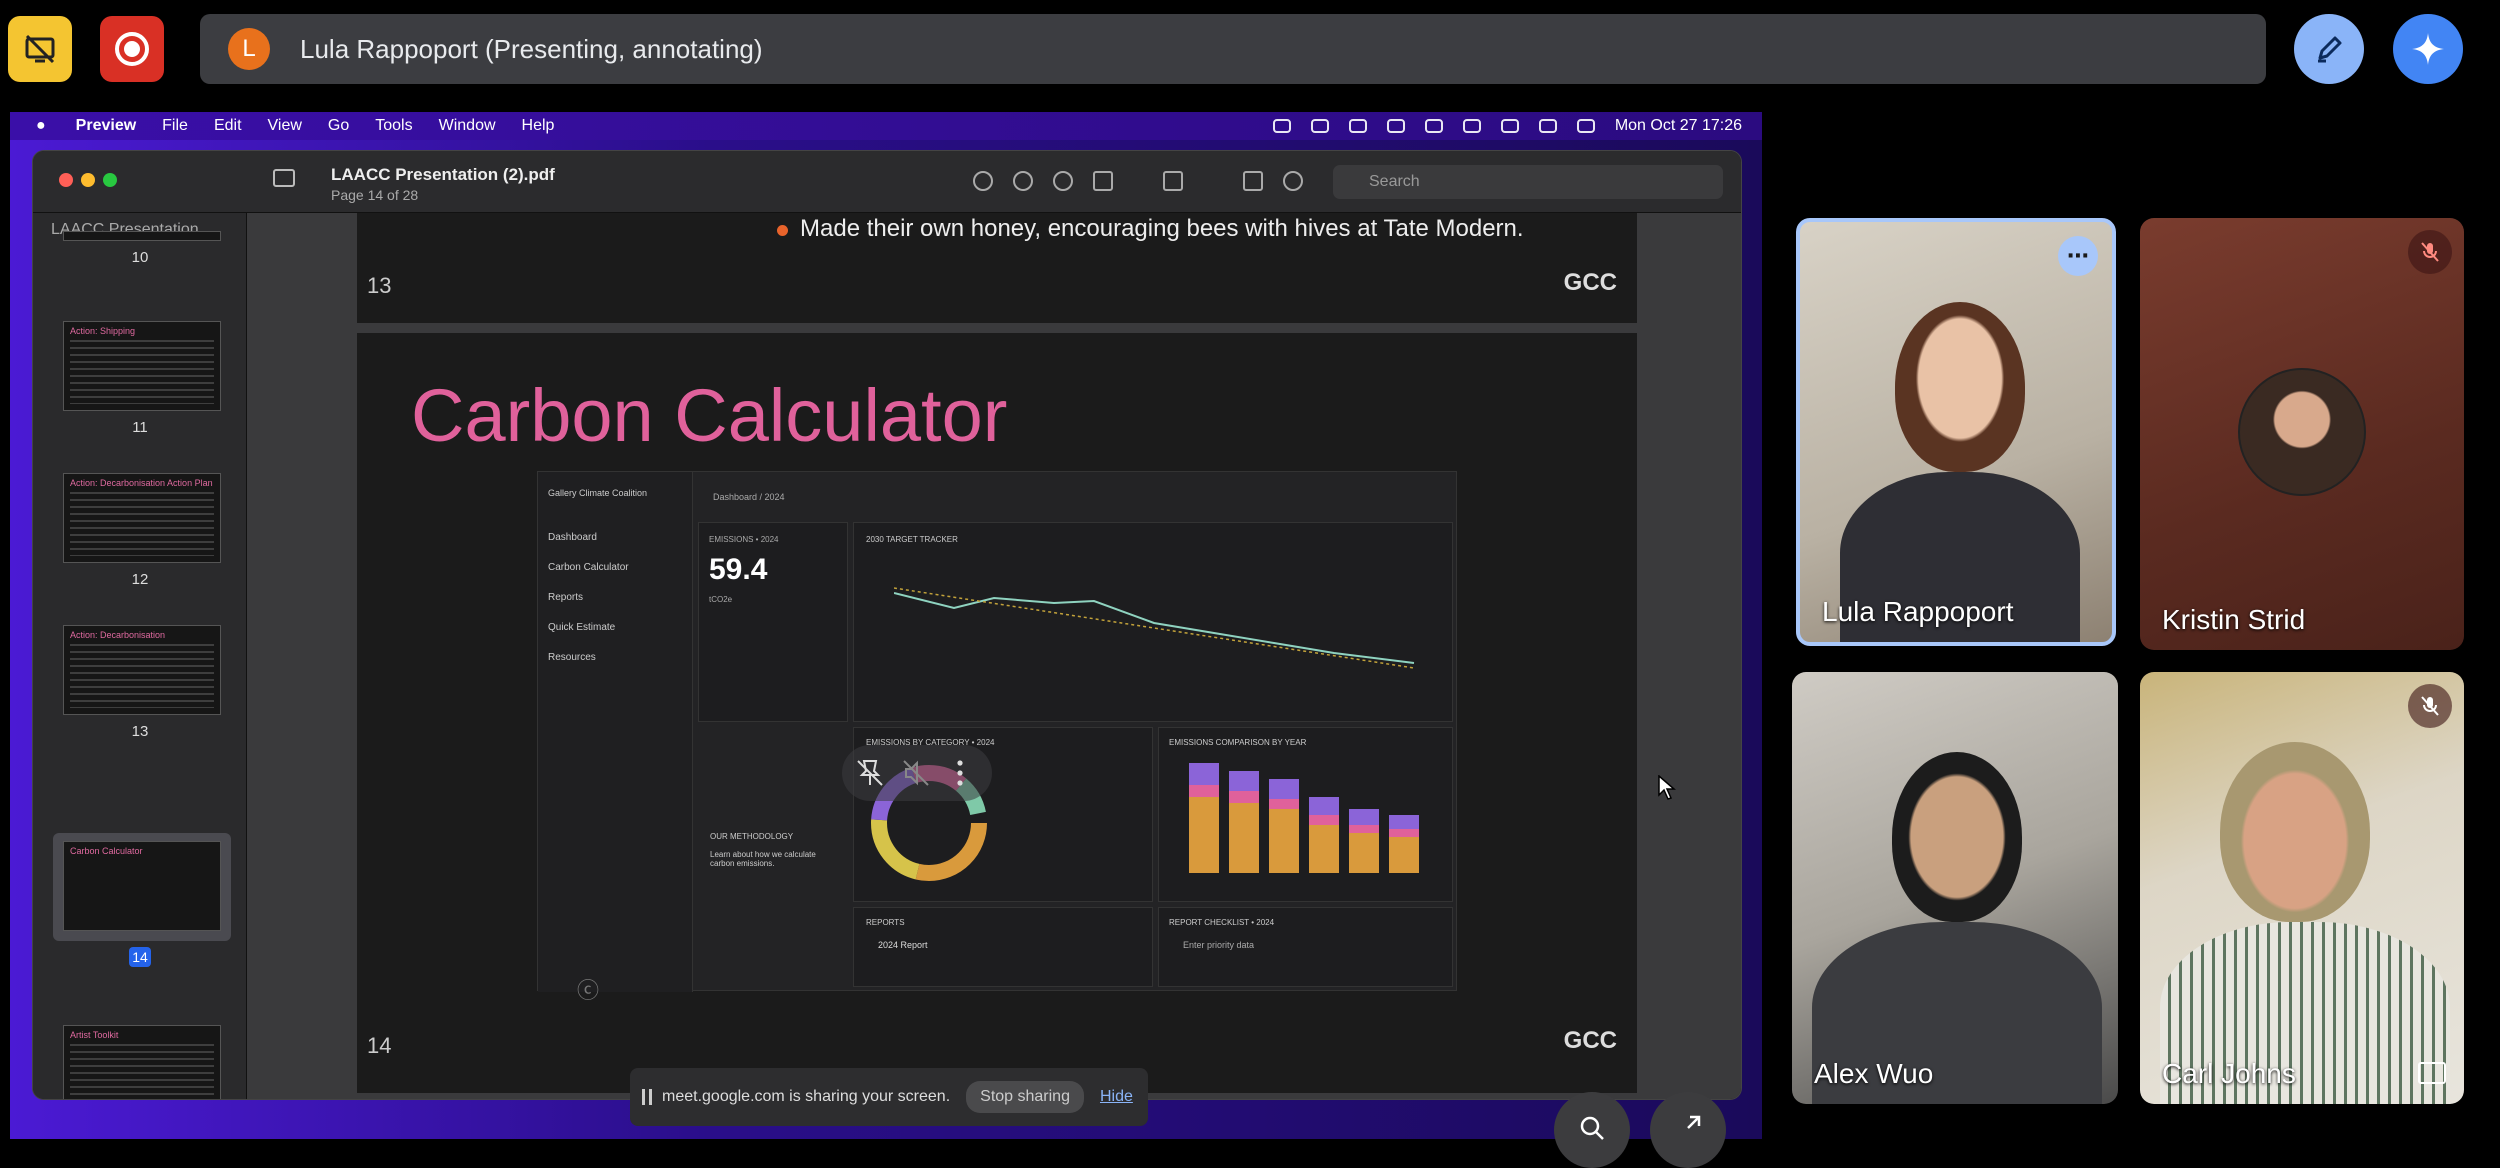 This screenshot has width=2500, height=1168. Describe the element at coordinates (1471, 126) in the screenshot. I see `wifi-icon` at that location.